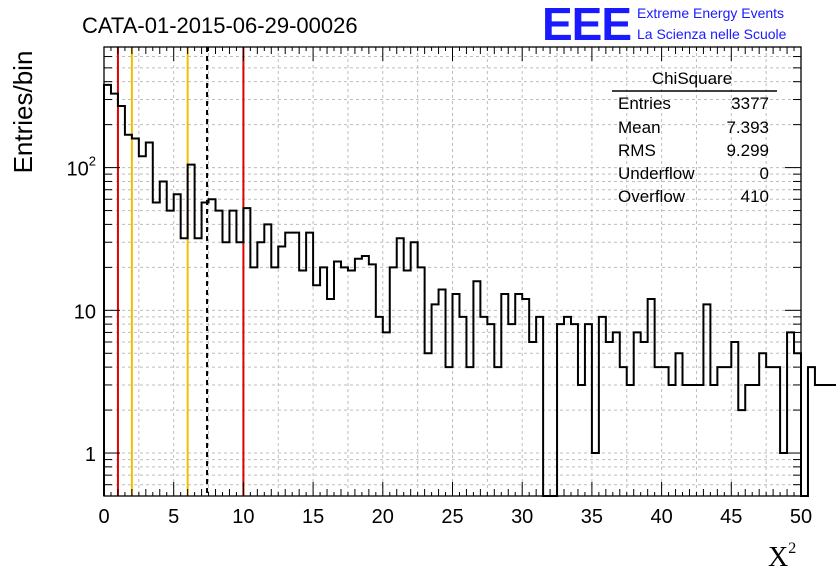  I want to click on y-tick-label: 10, so click(85, 312).